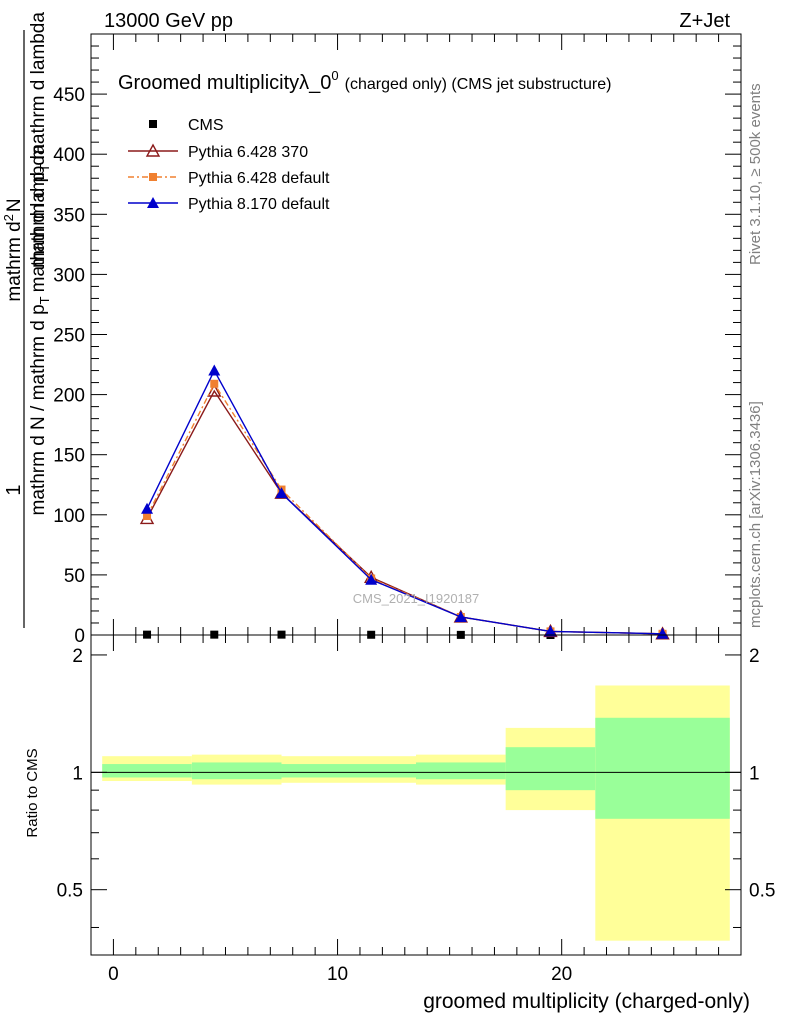 This screenshot has width=786, height=1024. What do you see at coordinates (206, 125) in the screenshot?
I see `legend-label: CMS` at bounding box center [206, 125].